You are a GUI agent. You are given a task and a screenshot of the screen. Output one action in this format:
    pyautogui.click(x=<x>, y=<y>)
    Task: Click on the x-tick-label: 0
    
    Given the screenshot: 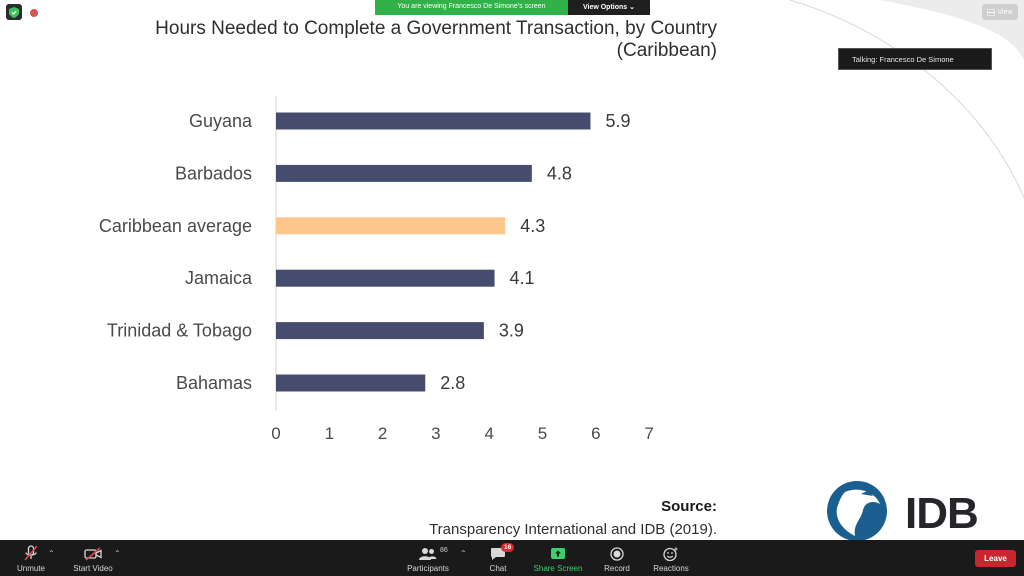 What is the action you would take?
    pyautogui.click(x=275, y=433)
    